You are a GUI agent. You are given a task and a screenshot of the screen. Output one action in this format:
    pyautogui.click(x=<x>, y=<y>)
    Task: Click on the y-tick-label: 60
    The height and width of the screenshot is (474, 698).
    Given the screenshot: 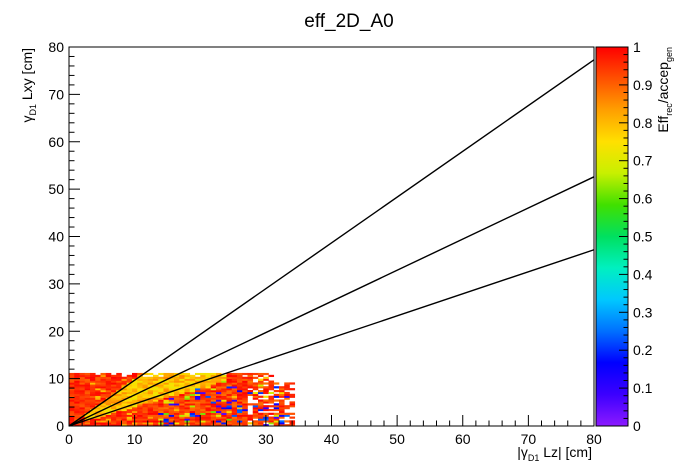 What is the action you would take?
    pyautogui.click(x=56, y=142)
    